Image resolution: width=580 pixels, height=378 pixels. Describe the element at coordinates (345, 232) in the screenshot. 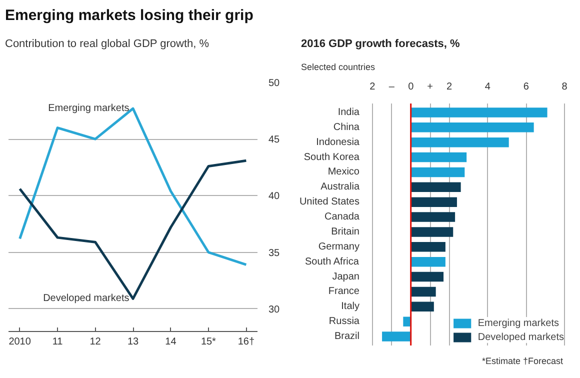

I see `y-tick-label: Britain` at that location.